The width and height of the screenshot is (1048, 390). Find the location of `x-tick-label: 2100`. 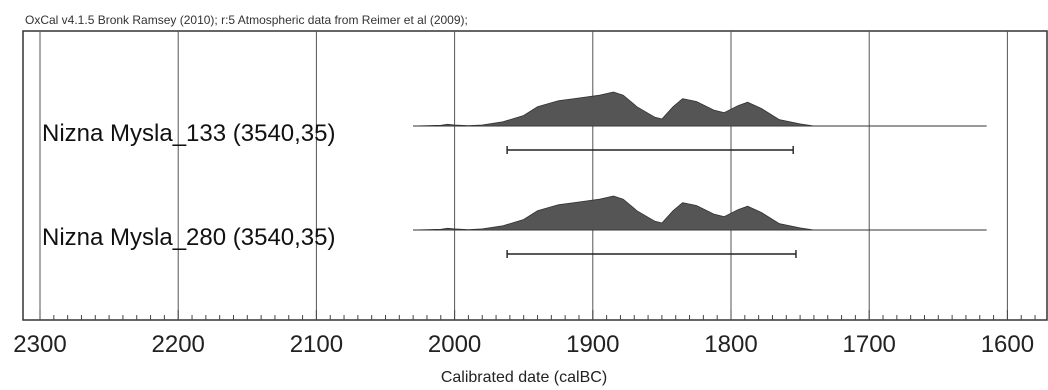

x-tick-label: 2100 is located at coordinates (316, 344).